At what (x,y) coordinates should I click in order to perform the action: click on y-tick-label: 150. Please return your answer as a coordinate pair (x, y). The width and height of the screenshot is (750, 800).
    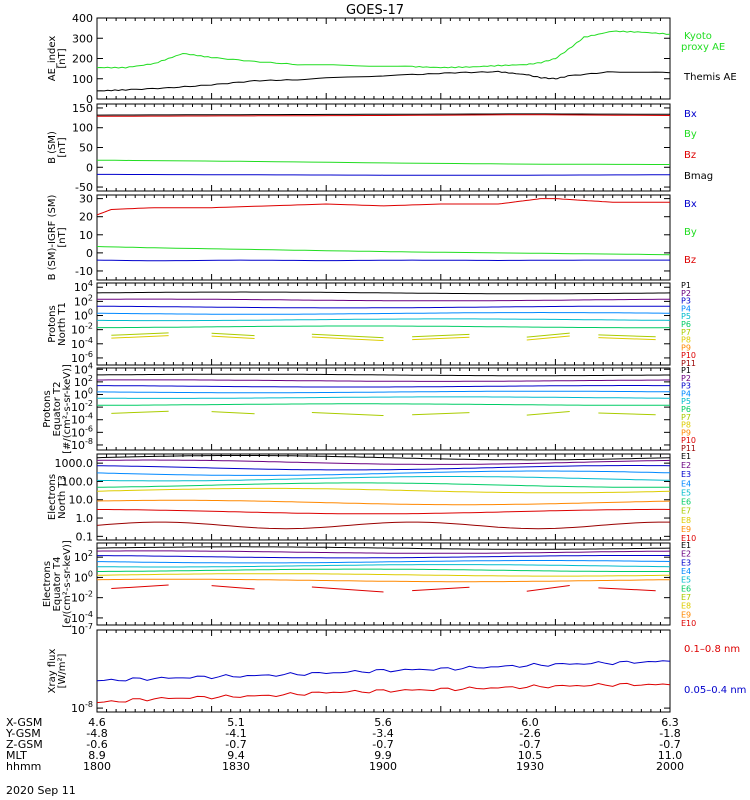
    Looking at the image, I should click on (82, 108).